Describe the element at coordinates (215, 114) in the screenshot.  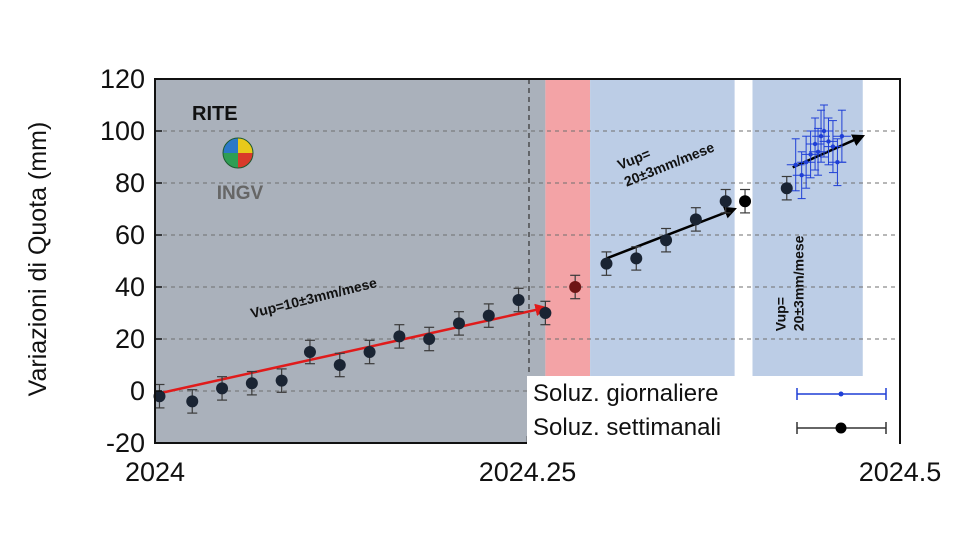
I see `site-label: RITE` at that location.